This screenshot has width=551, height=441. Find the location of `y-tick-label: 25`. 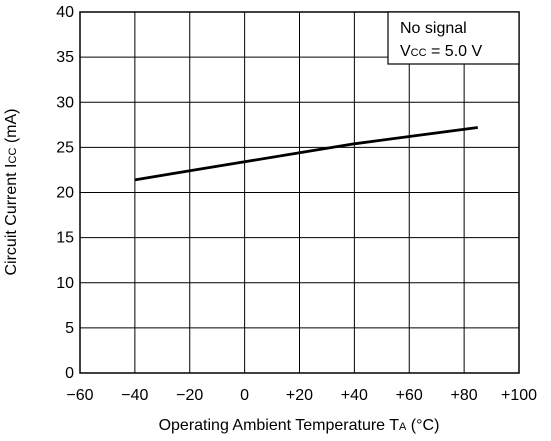

y-tick-label: 25 is located at coordinates (65, 147).